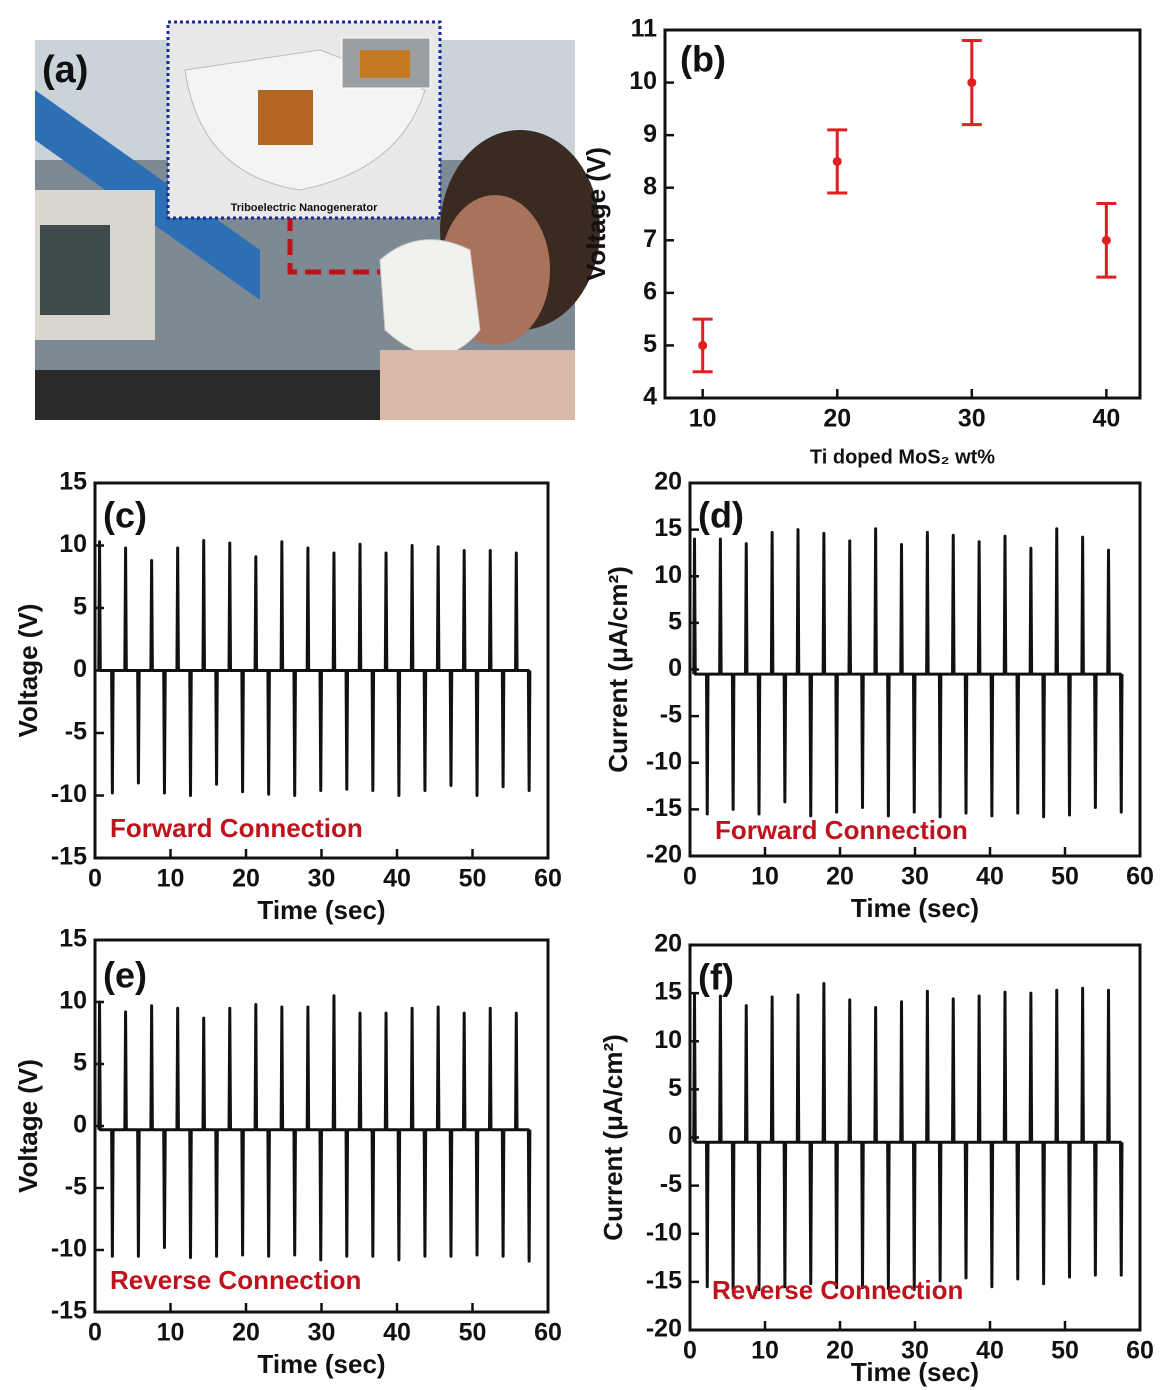 The height and width of the screenshot is (1390, 1163). Describe the element at coordinates (703, 59) in the screenshot. I see `panel-label: (b)` at that location.